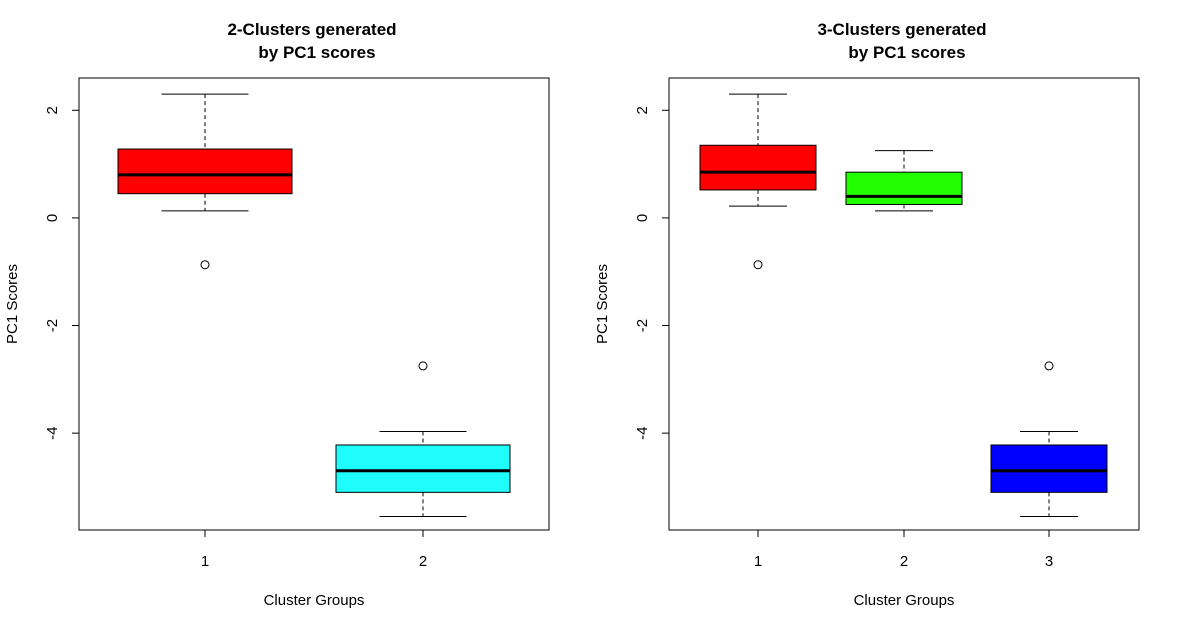  Describe the element at coordinates (1049, 561) in the screenshot. I see `x-tick-label: 3` at that location.